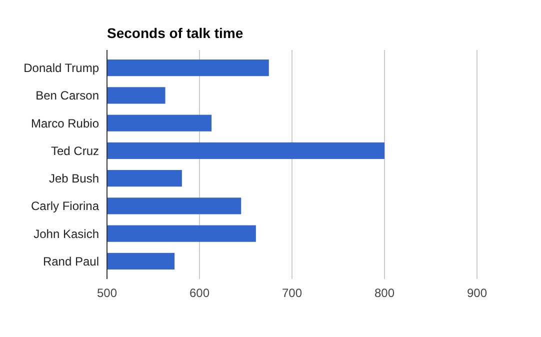 This screenshot has width=541, height=337. I want to click on y-tick-label: John Kasich, so click(66, 233).